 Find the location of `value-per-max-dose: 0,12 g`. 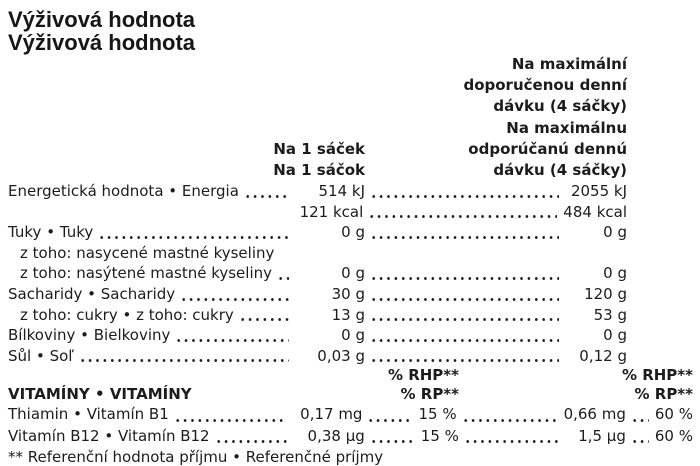

value-per-max-dose: 0,12 g is located at coordinates (603, 355).